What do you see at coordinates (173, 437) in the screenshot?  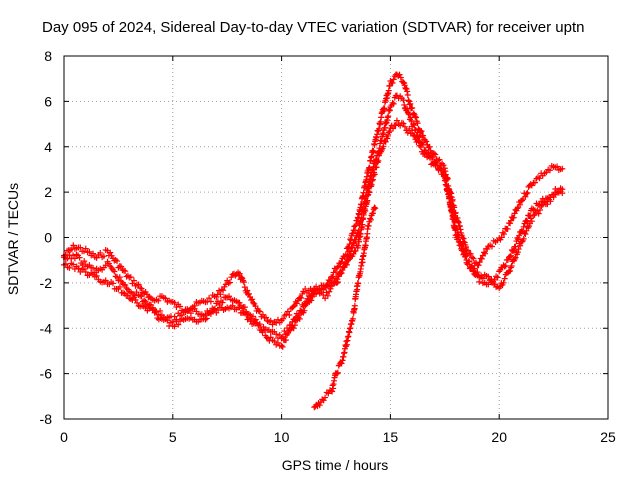 I see `x-tick-label: 5` at bounding box center [173, 437].